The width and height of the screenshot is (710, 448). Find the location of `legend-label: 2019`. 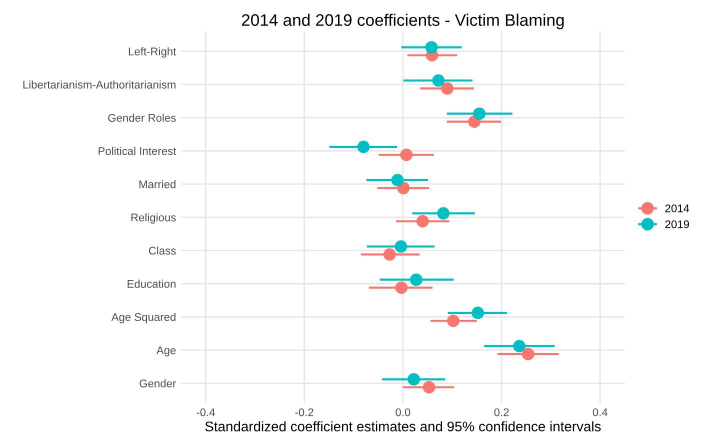

legend-label: 2019 is located at coordinates (677, 224).